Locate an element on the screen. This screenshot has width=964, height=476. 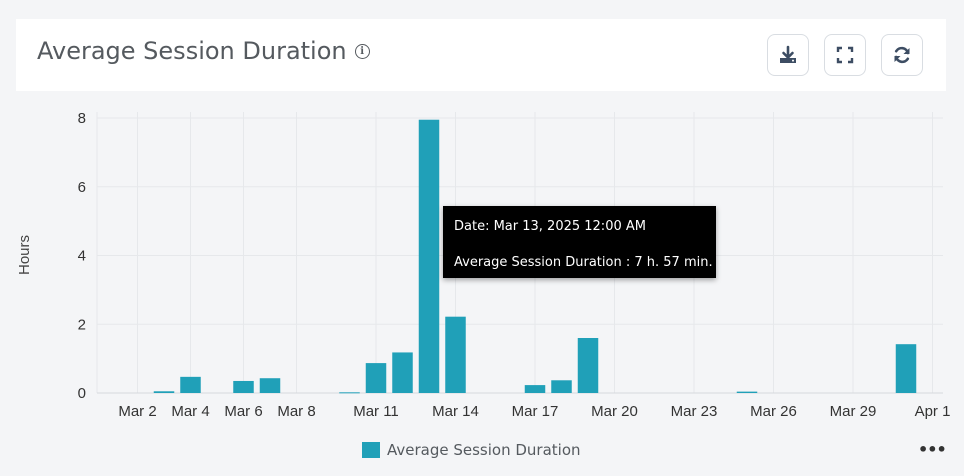
refresh-button is located at coordinates (902, 55).